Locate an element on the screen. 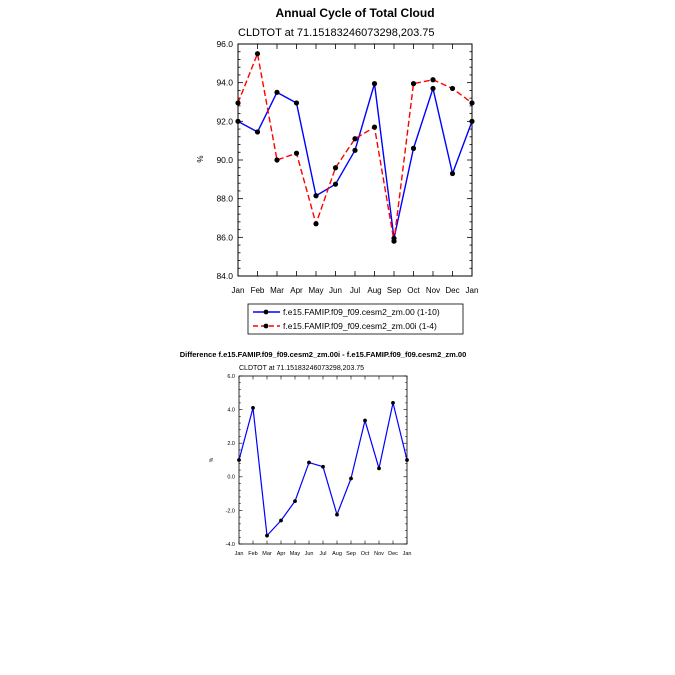 This screenshot has height=675, width=675. chart1-subtitle: CLDTOT at 71.15183246073298,203.75 is located at coordinates (336, 33).